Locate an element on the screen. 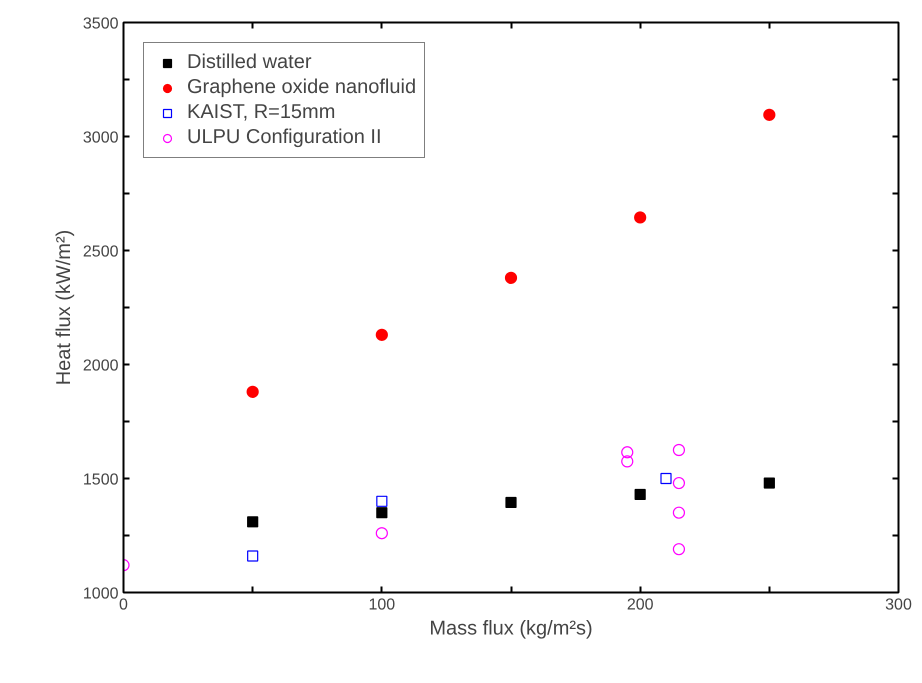 The height and width of the screenshot is (683, 922). legend-label: KAIST, R=15mm is located at coordinates (261, 112).